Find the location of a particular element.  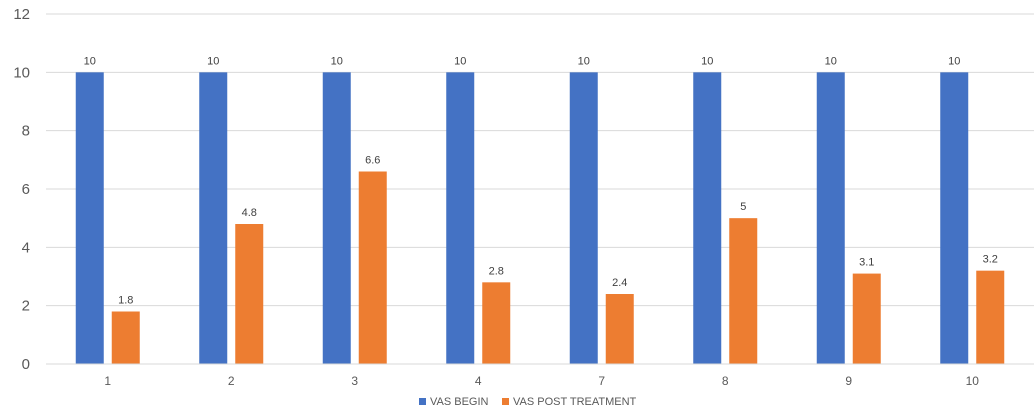

data-label: 3.2 is located at coordinates (990, 260).